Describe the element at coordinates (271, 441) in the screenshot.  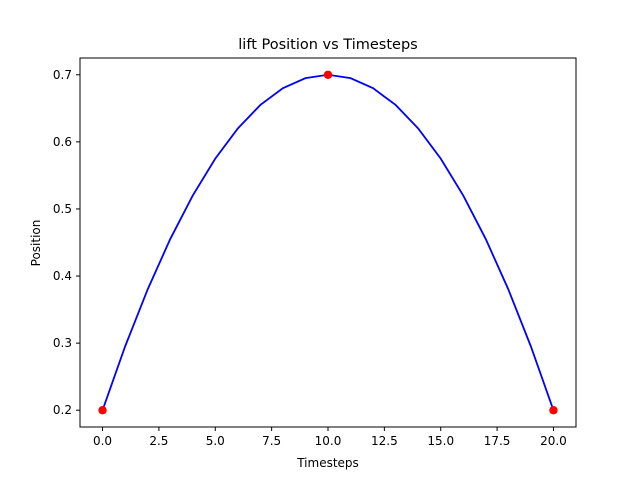
I see `x-tick-label: 7.5` at that location.